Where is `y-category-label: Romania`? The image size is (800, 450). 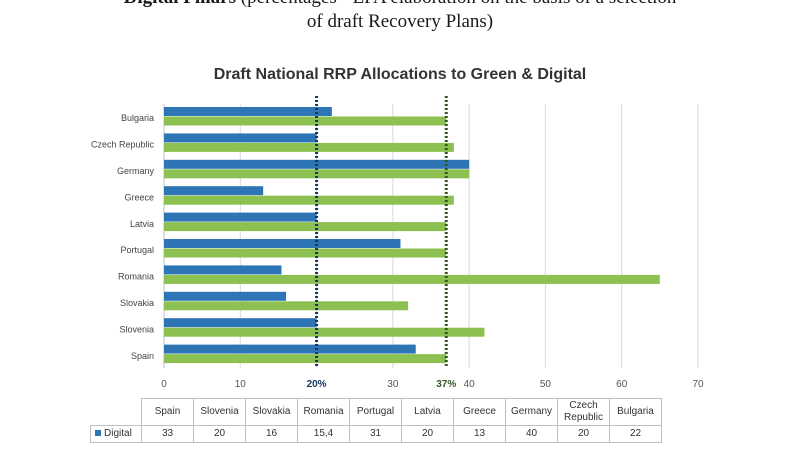
y-category-label: Romania is located at coordinates (136, 277).